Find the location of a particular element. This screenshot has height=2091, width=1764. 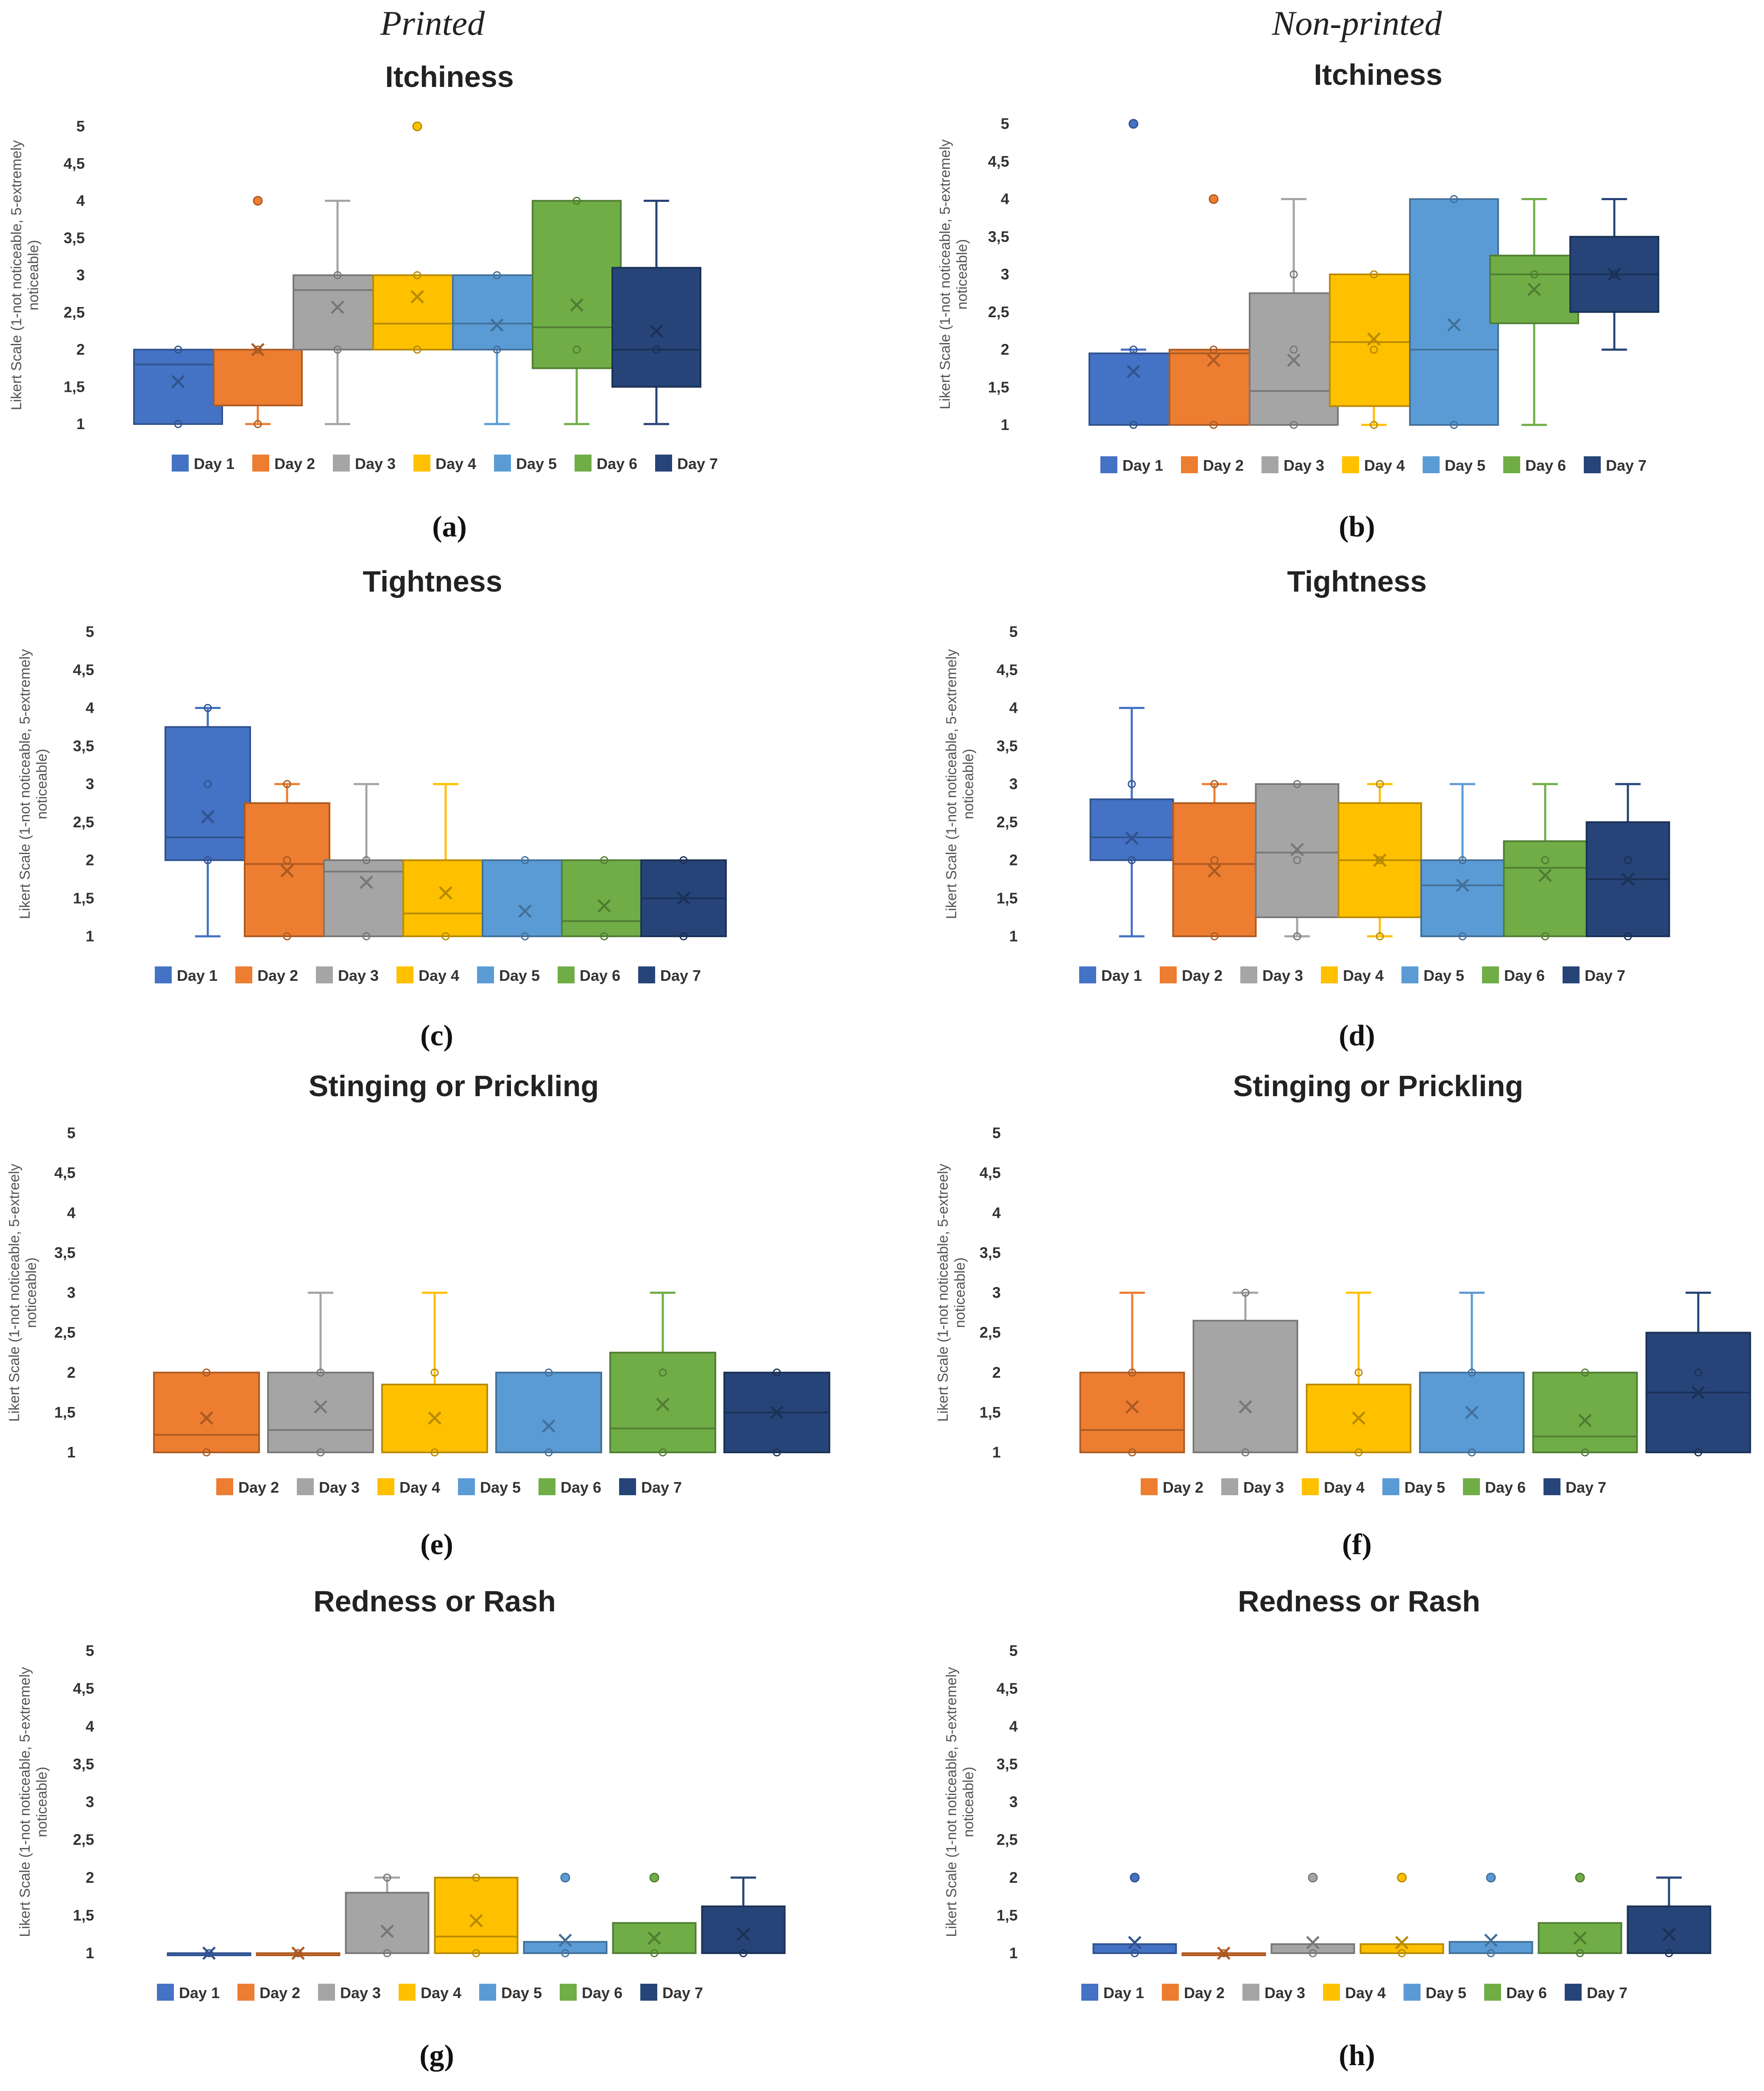

y-tick-label: 4,5 is located at coordinates (990, 1172).